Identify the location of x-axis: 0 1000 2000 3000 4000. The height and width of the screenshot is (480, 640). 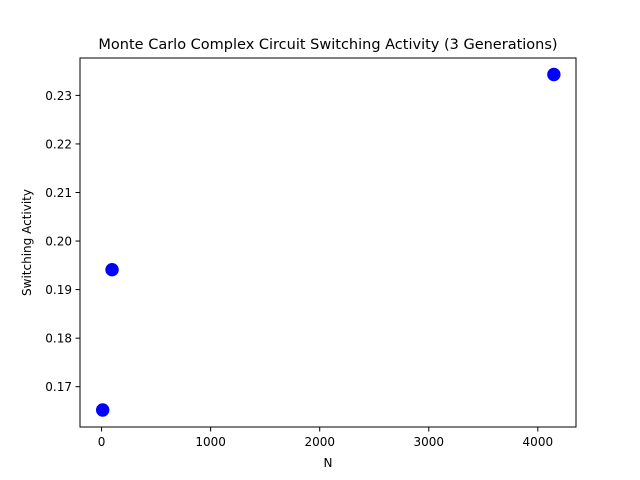
(325, 438).